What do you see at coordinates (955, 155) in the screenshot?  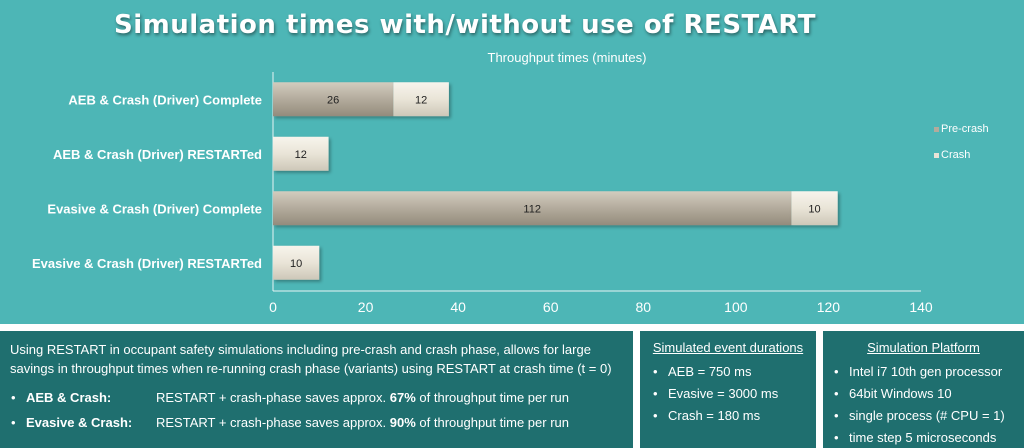 I see `legend-label: Crash` at bounding box center [955, 155].